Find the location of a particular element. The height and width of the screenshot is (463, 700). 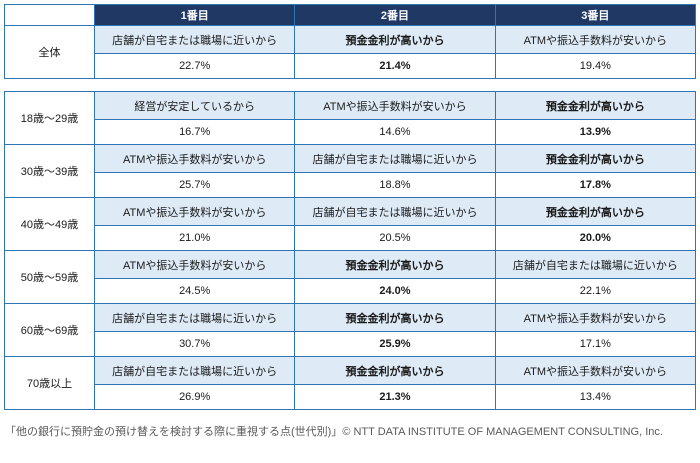

value-cell: 24.5% is located at coordinates (194, 291).